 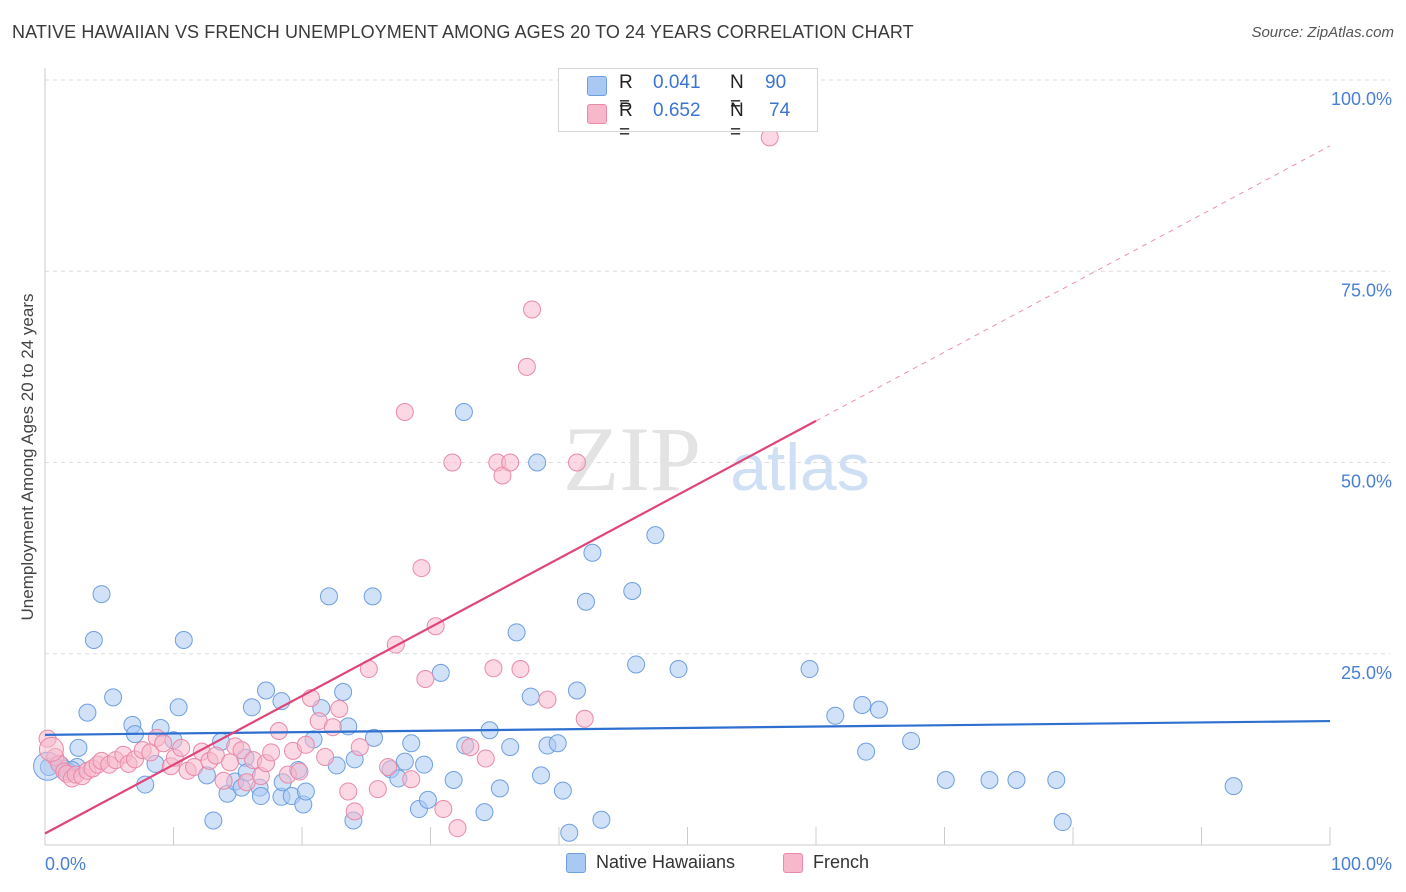 I want to click on bottom-legend-swatch-blue, so click(x=576, y=862).